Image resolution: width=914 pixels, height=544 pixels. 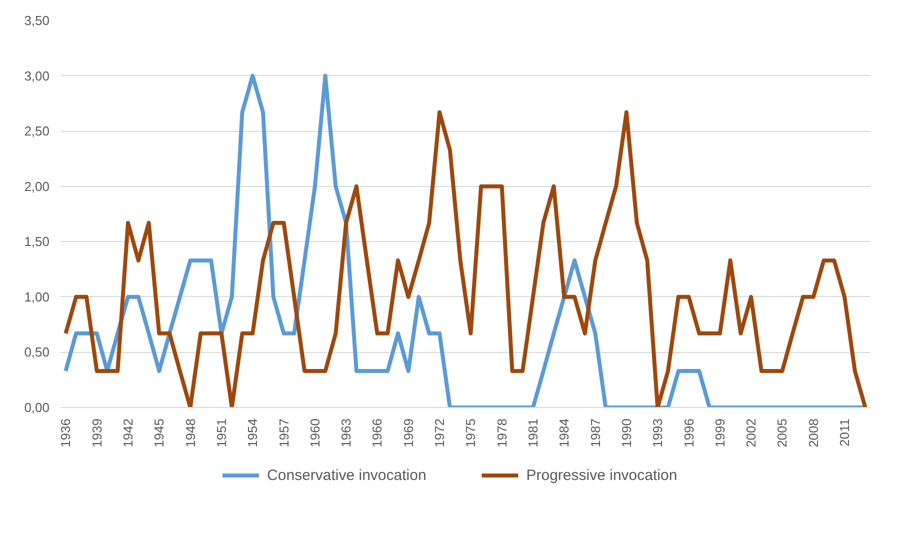 I want to click on x-tick-label: 1963, so click(x=346, y=433).